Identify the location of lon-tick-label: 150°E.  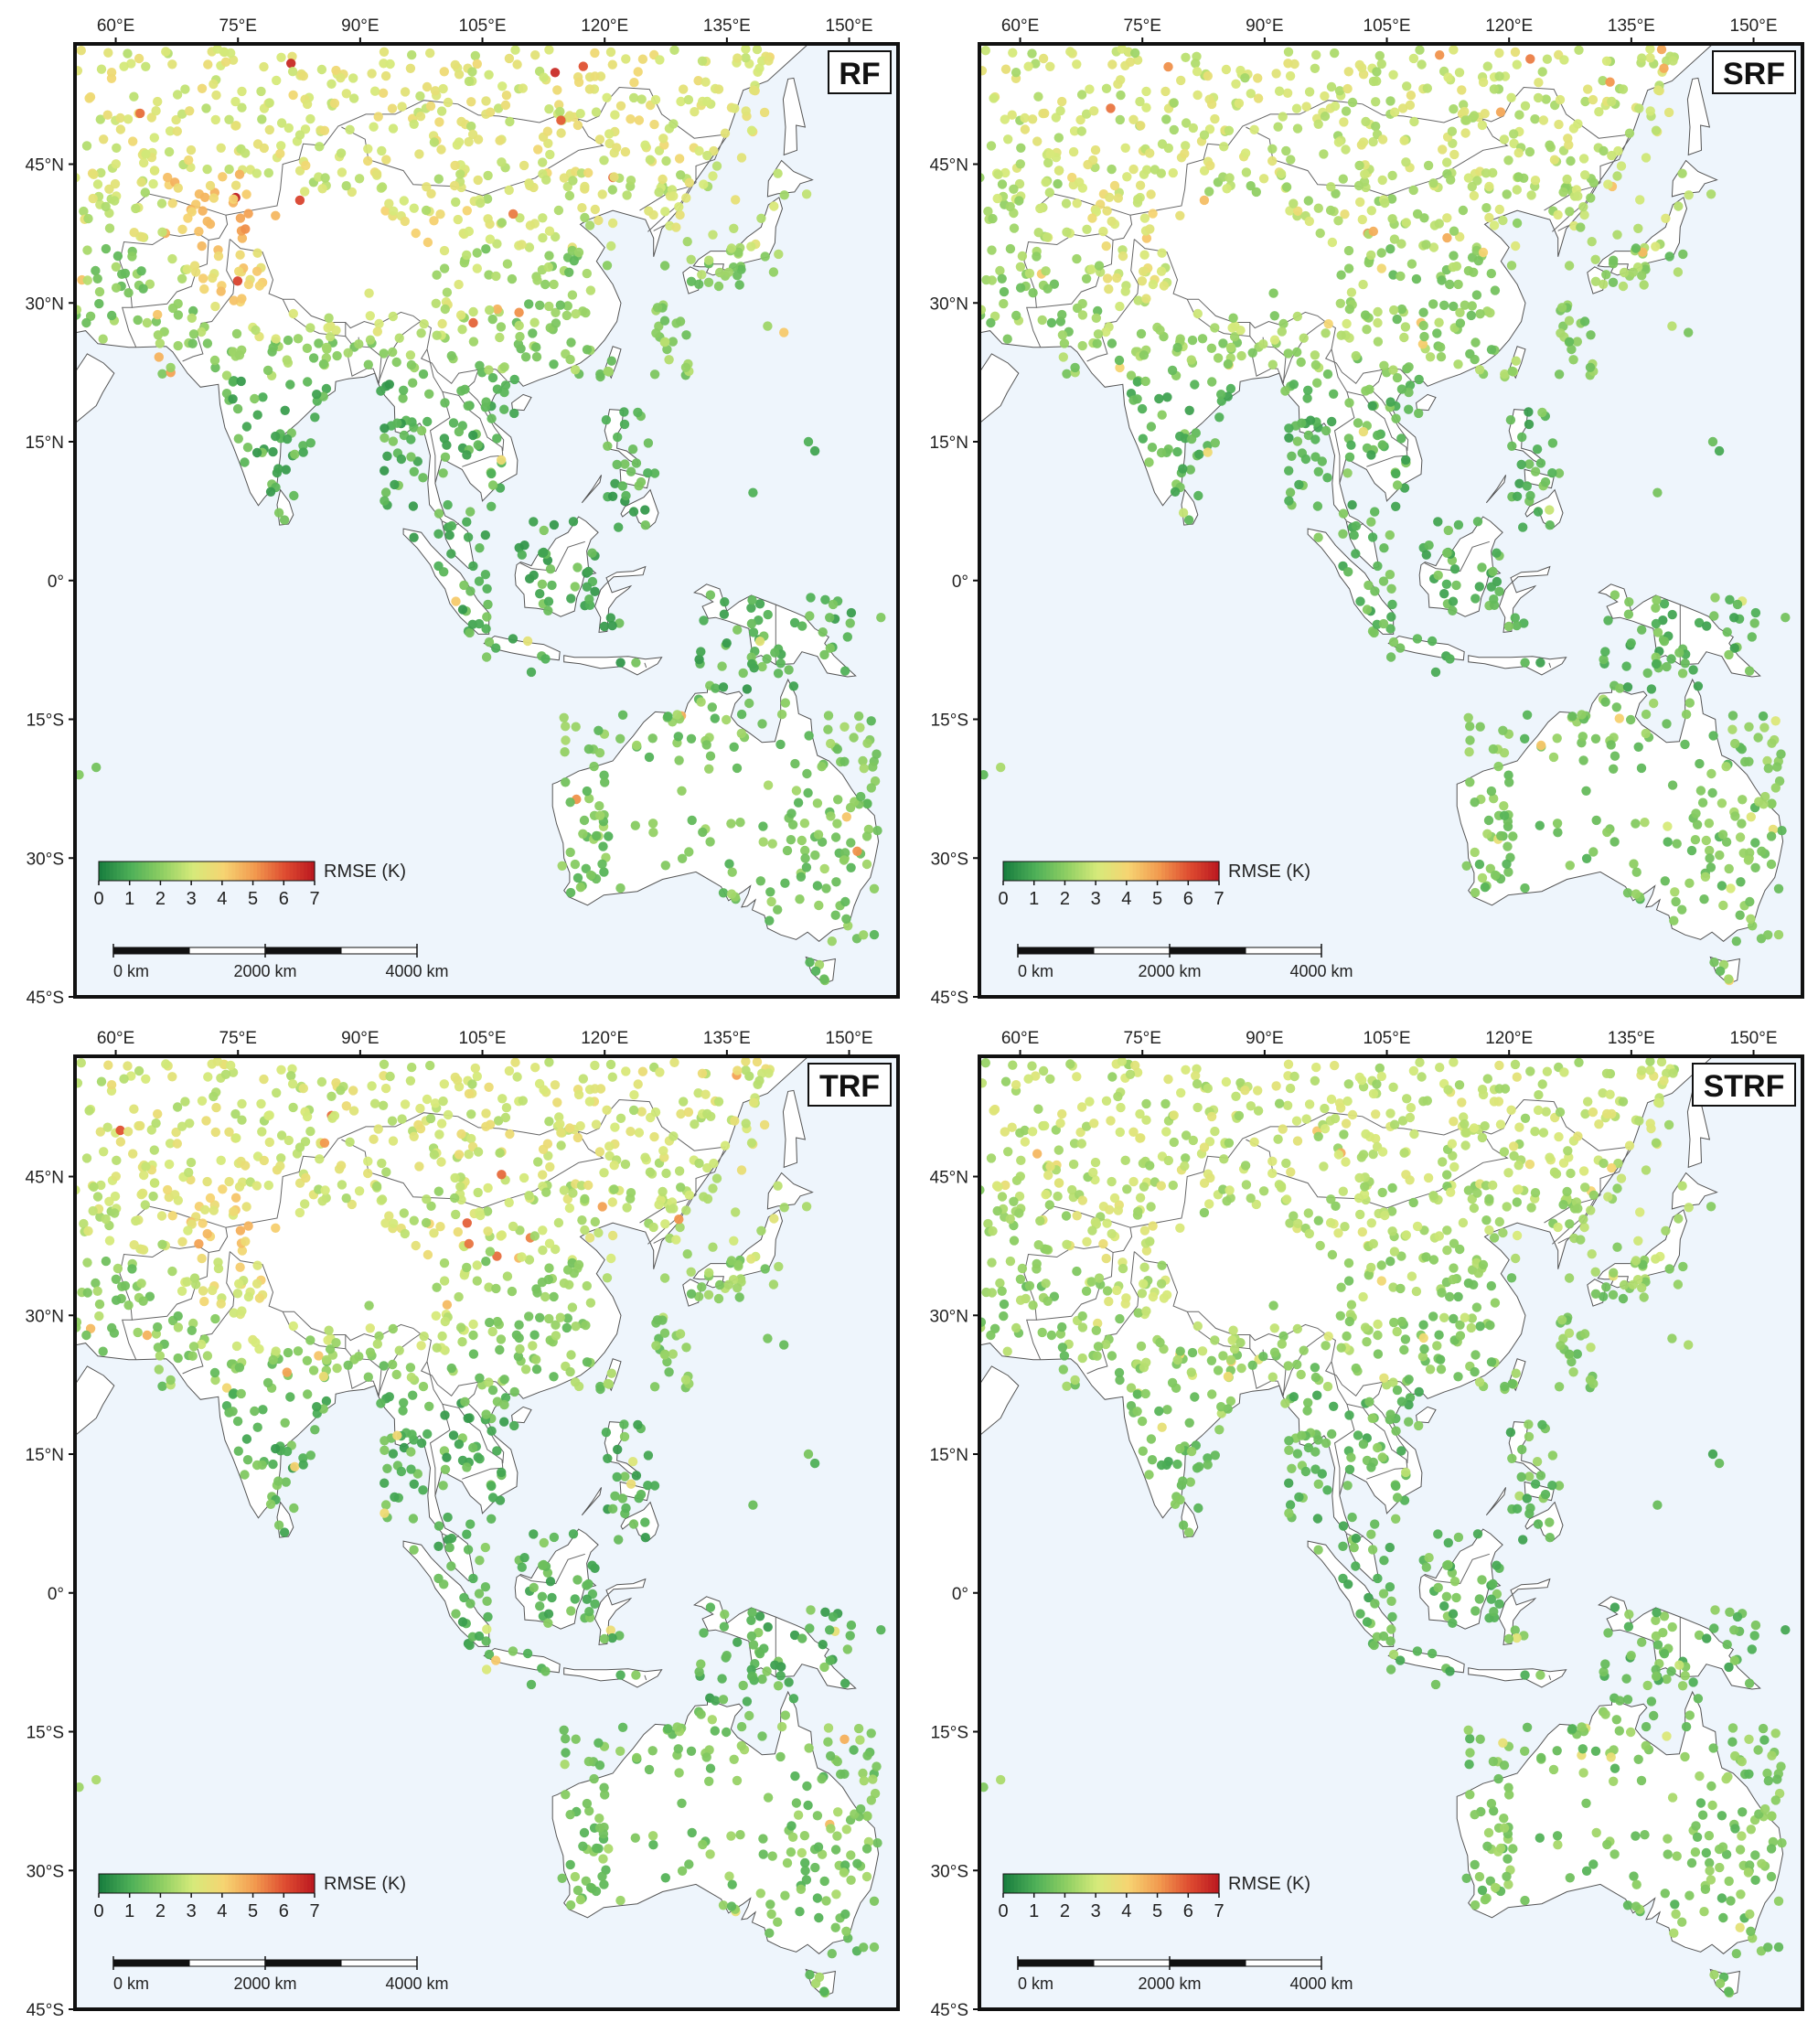
(849, 1038).